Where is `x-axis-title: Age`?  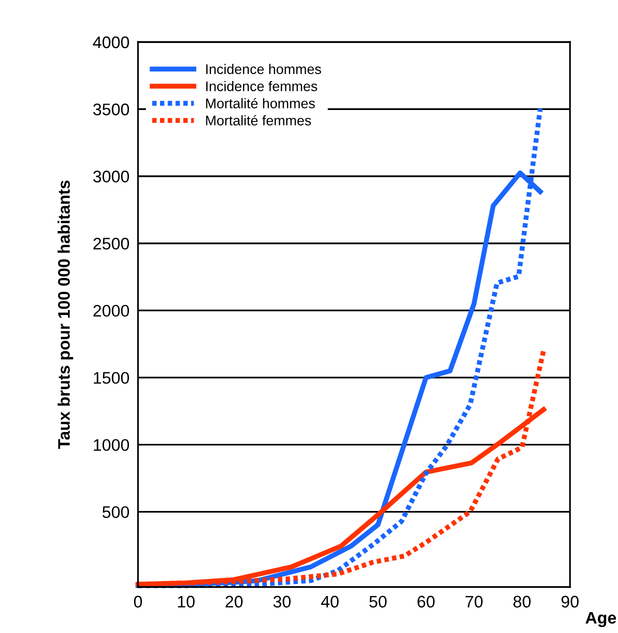
x-axis-title: Age is located at coordinates (601, 620).